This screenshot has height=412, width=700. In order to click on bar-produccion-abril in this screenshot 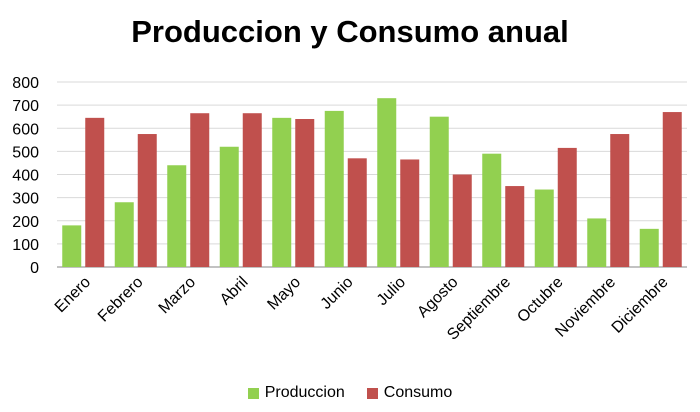, I will do `click(229, 206)`.